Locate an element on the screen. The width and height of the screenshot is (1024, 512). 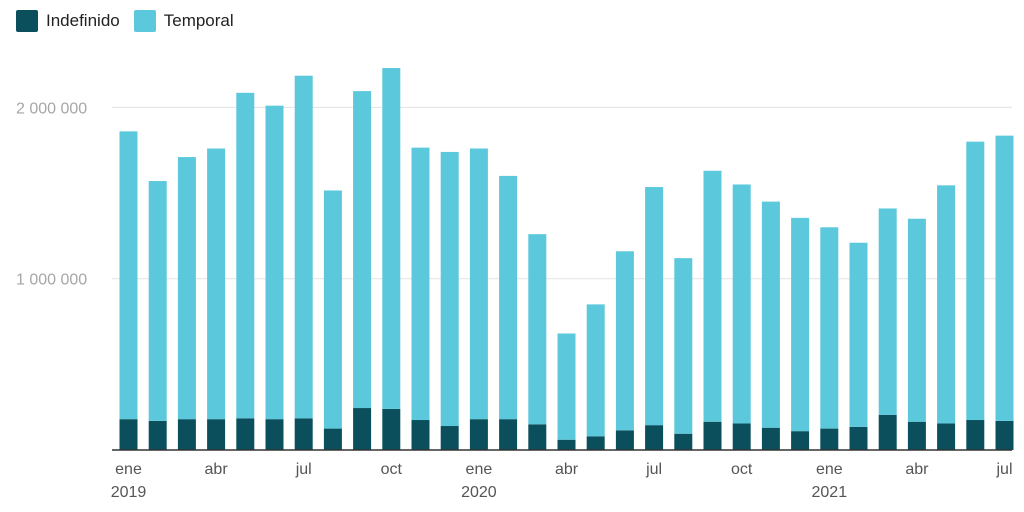
legend-swatch-indefinido is located at coordinates (27, 21).